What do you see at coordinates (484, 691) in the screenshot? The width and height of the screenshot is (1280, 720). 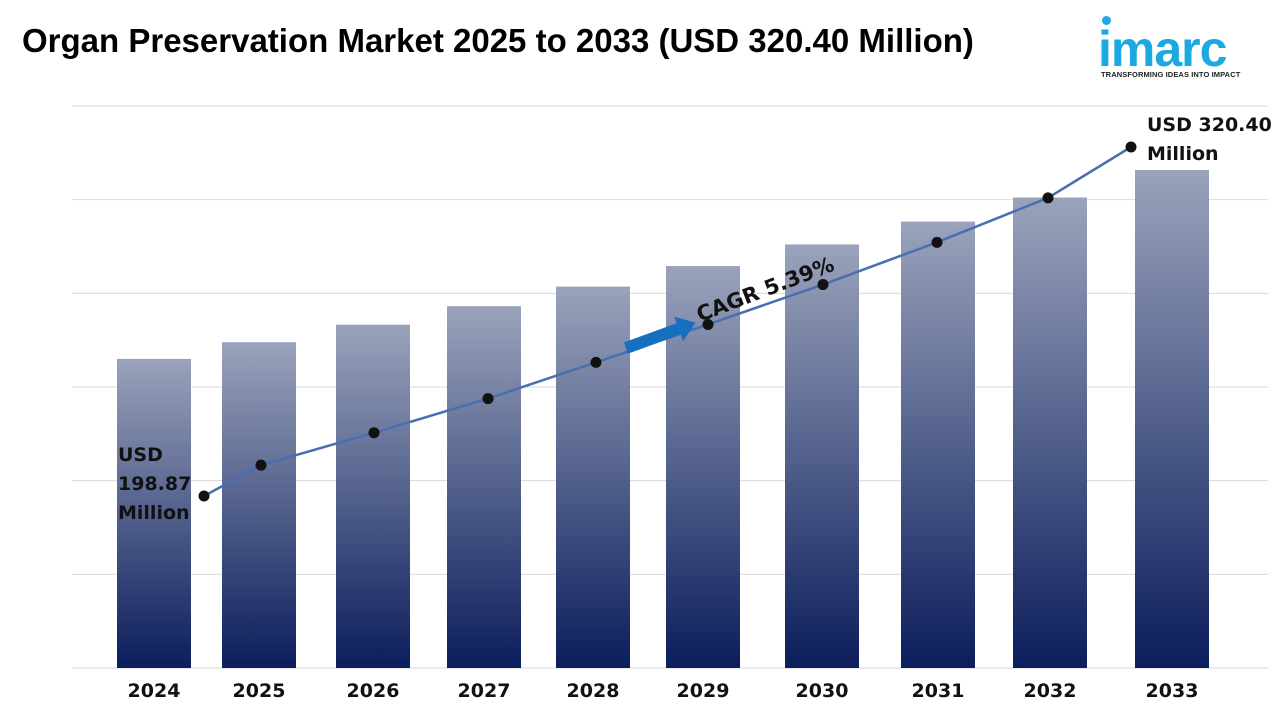 I see `x-tick-label: 2027` at bounding box center [484, 691].